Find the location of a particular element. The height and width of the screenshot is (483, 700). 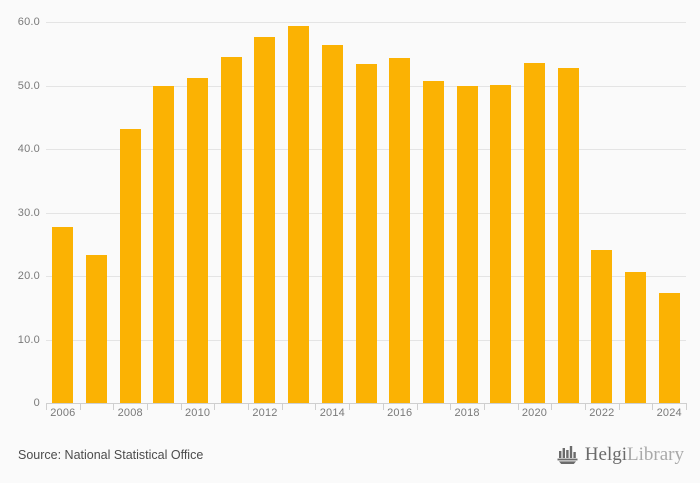

y-axis-labels: 0 10.0 20.0 30.0 40.0 50.0 60.0 is located at coordinates (20, 212).